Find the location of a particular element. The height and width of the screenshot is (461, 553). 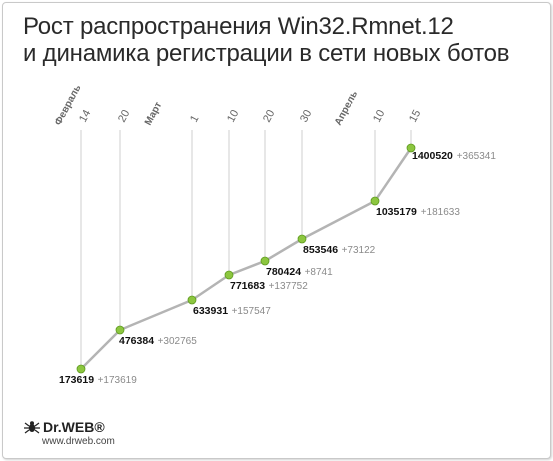

month-label: Апрель is located at coordinates (346, 108).